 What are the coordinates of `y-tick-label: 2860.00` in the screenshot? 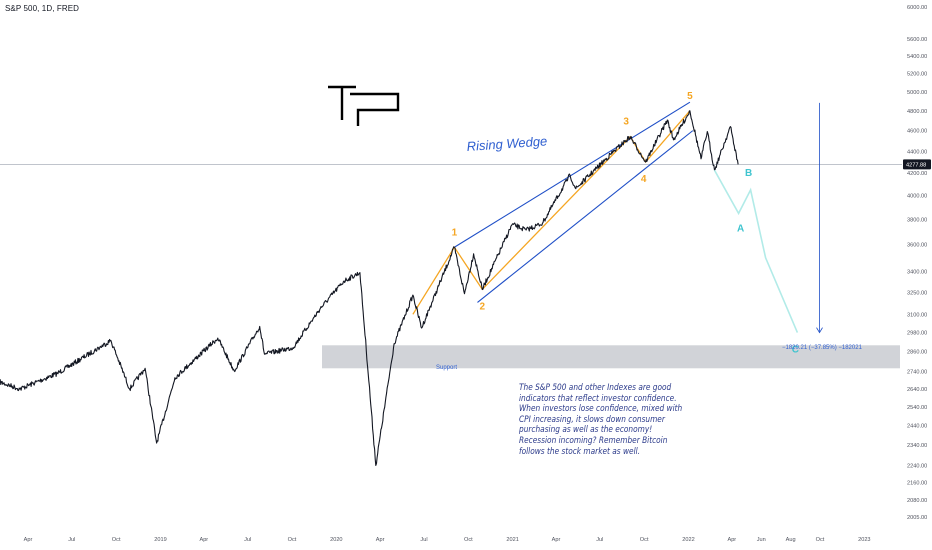 It's located at (917, 353).